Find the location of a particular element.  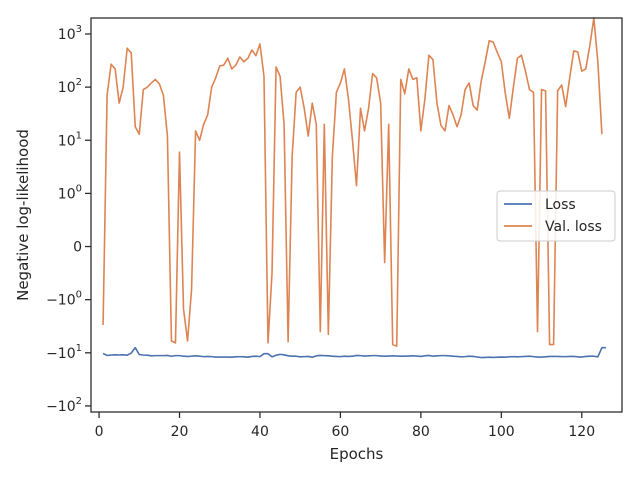

y-tick-label: −102 is located at coordinates (64, 405).